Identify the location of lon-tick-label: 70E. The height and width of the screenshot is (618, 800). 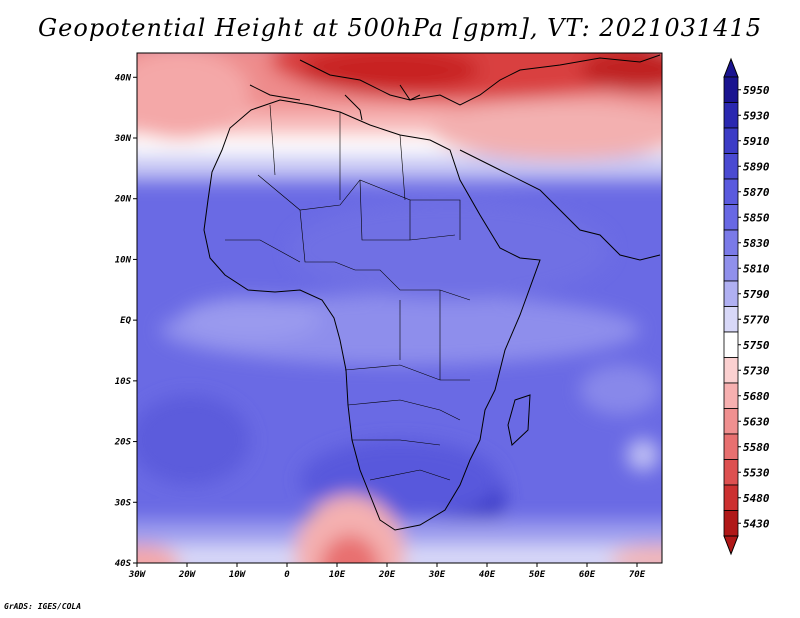
(637, 575).